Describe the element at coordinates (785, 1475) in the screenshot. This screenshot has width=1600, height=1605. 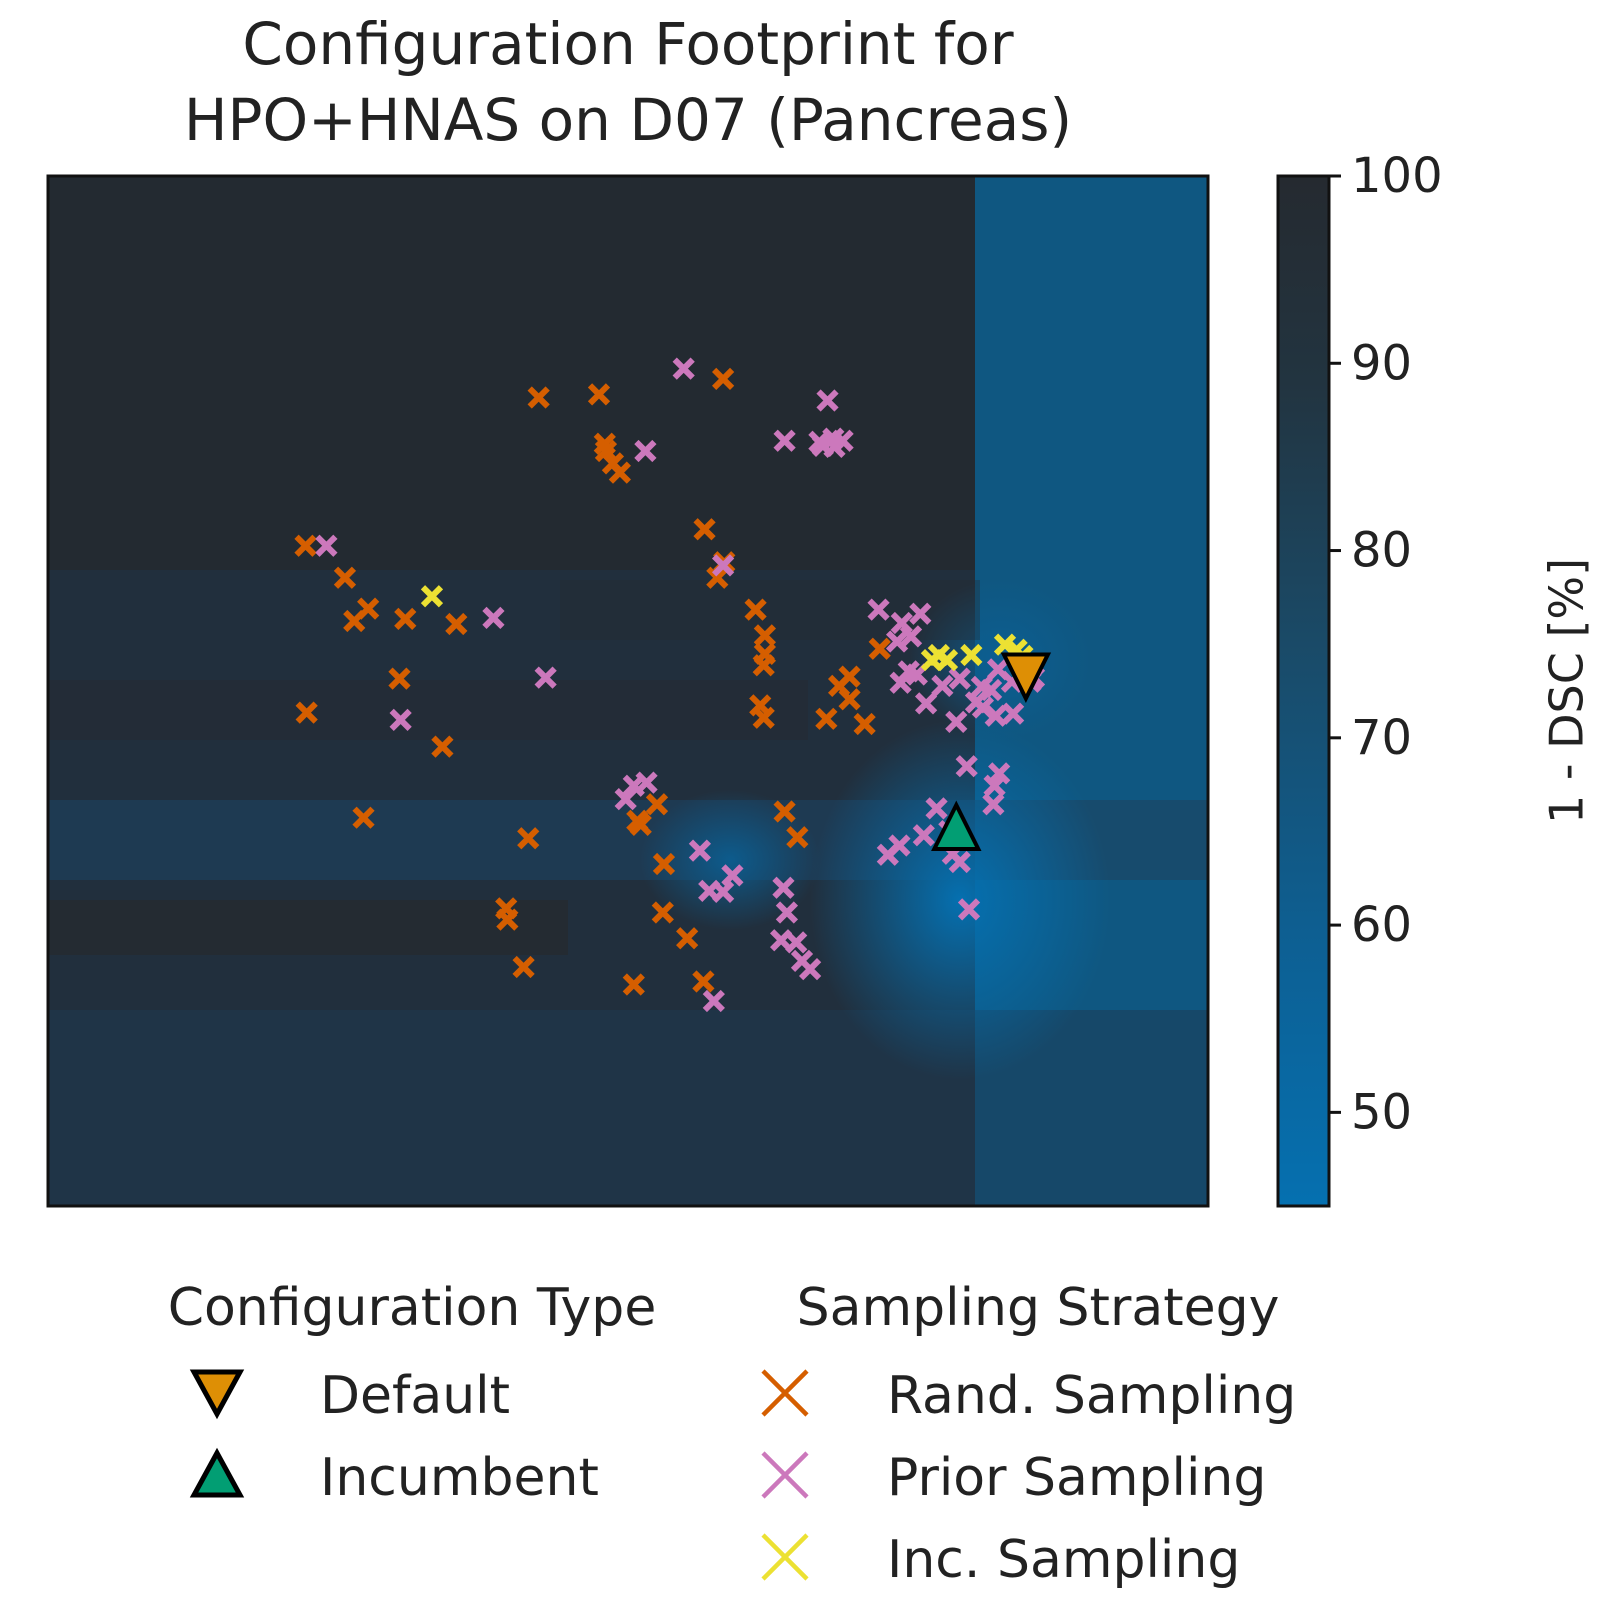
I see `legend-marker-prior-sampling` at that location.